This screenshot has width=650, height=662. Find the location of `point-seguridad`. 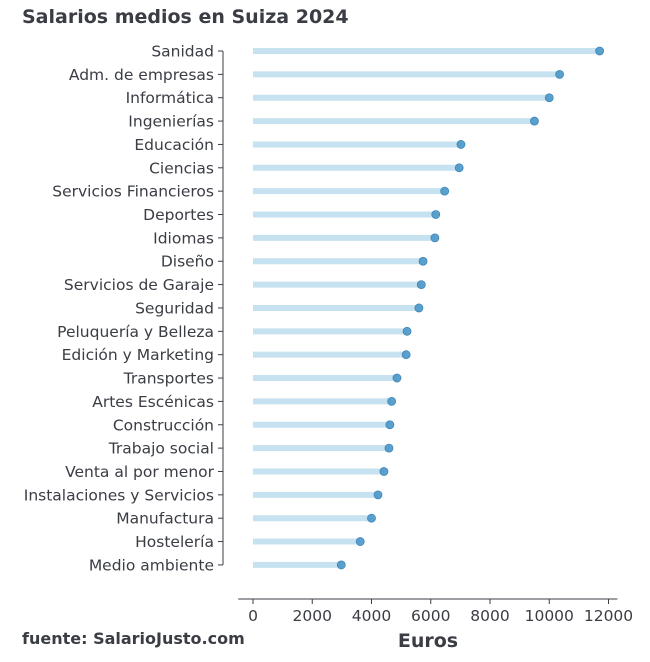

point-seguridad is located at coordinates (419, 308).